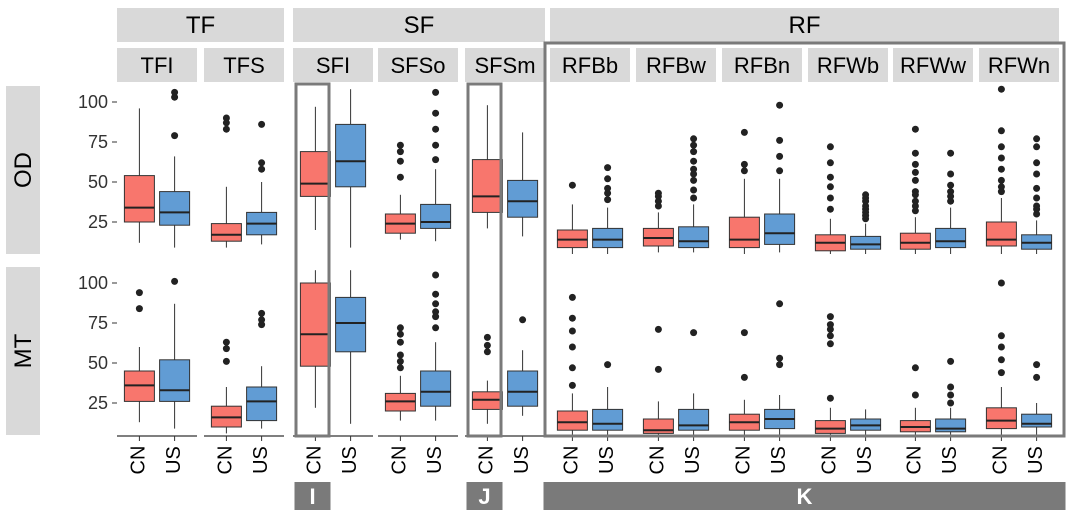 The width and height of the screenshot is (1073, 514). Describe the element at coordinates (333, 65) in the screenshot. I see `panel-strip-label: SFI` at that location.